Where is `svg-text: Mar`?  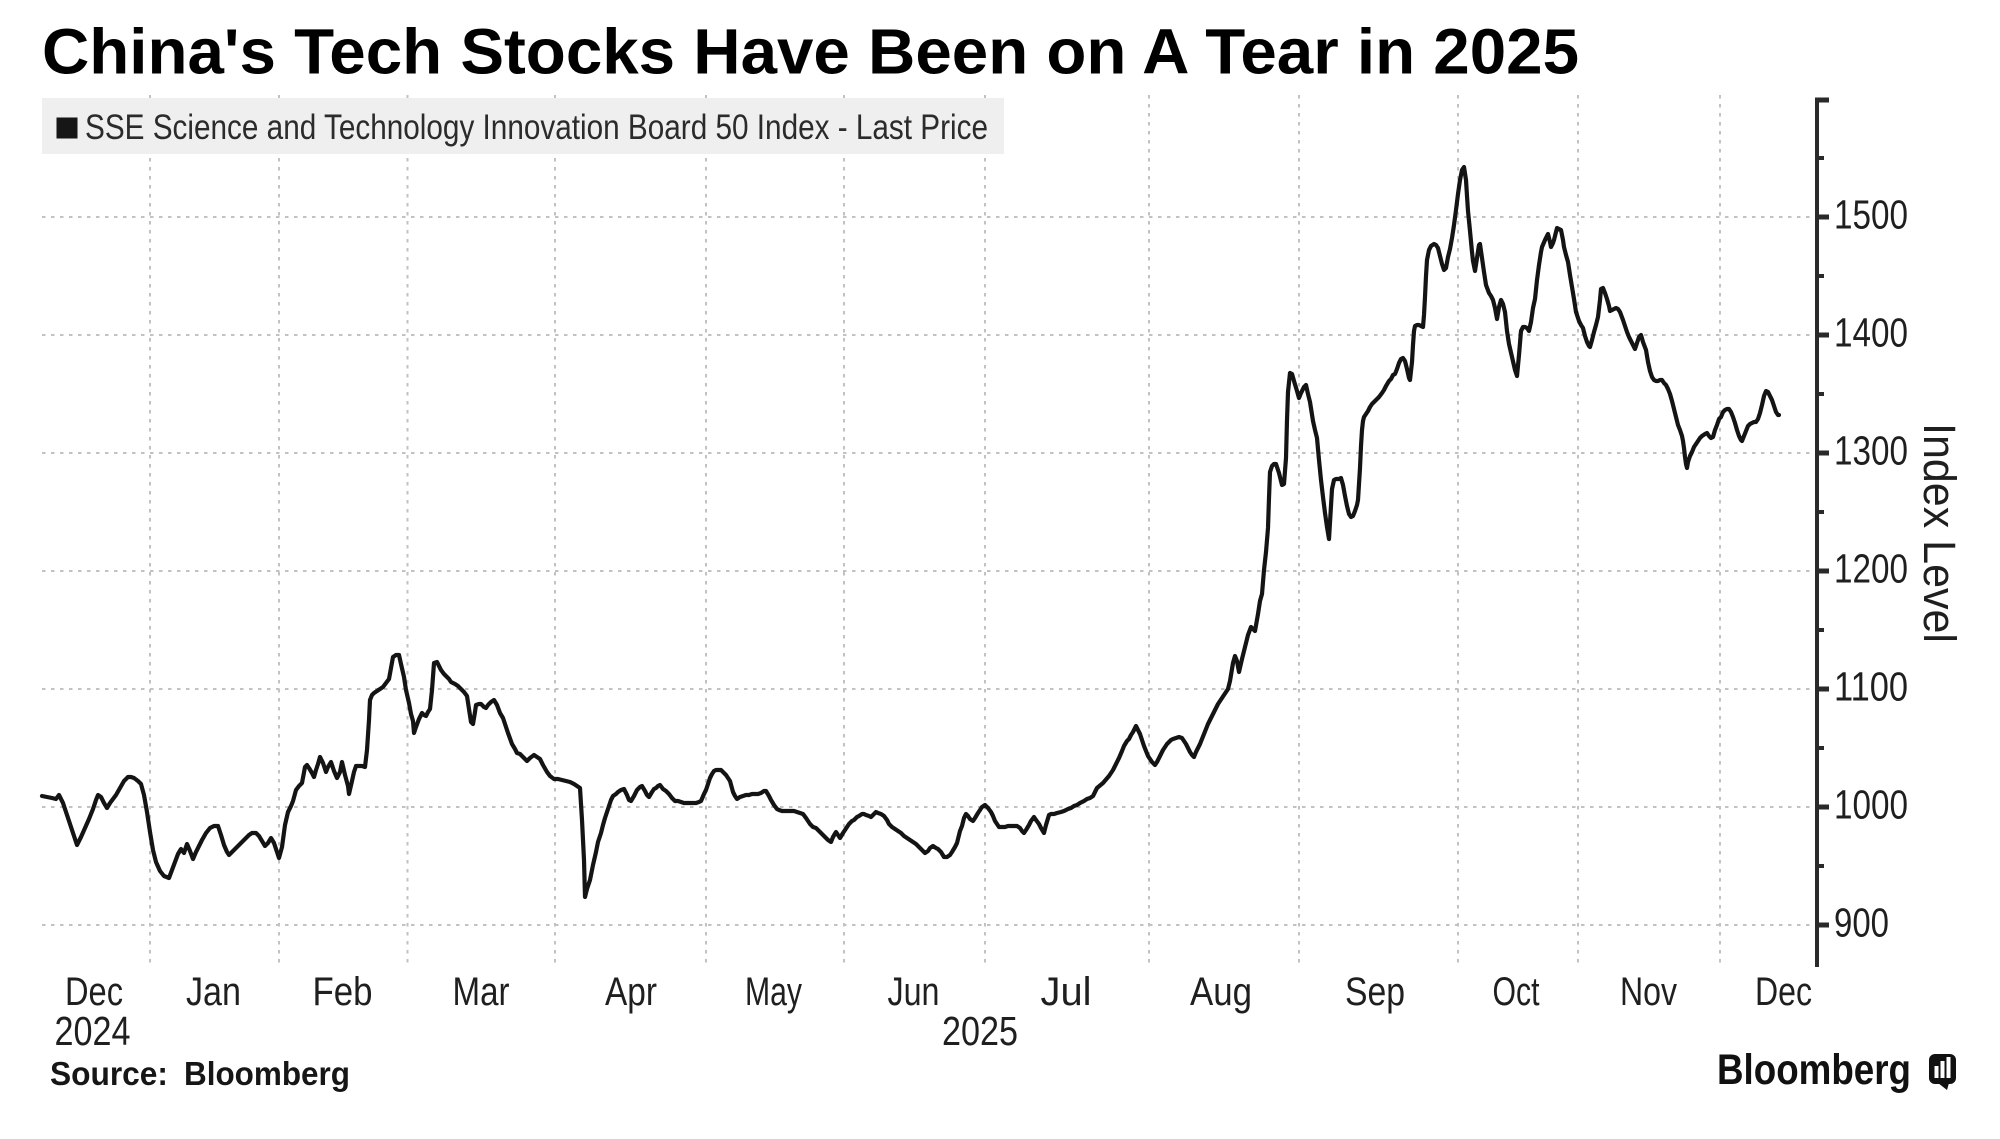 svg-text: Mar is located at coordinates (481, 992).